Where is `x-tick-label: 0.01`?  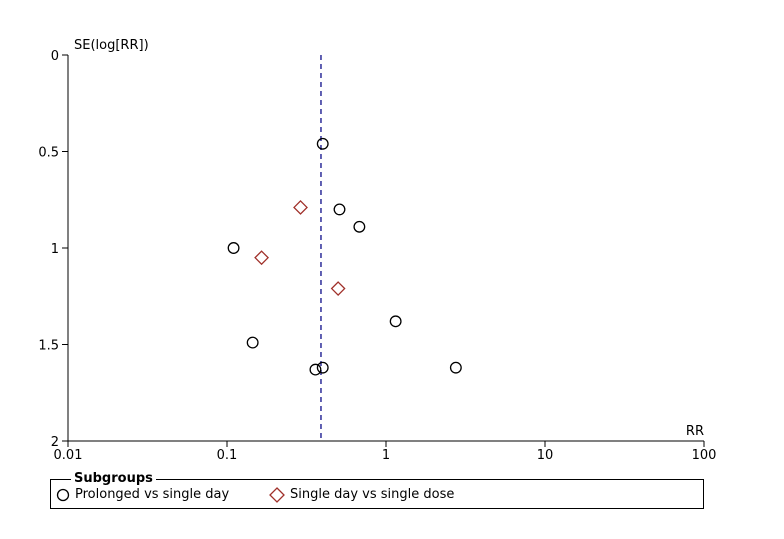
x-tick-label: 0.01 is located at coordinates (68, 455).